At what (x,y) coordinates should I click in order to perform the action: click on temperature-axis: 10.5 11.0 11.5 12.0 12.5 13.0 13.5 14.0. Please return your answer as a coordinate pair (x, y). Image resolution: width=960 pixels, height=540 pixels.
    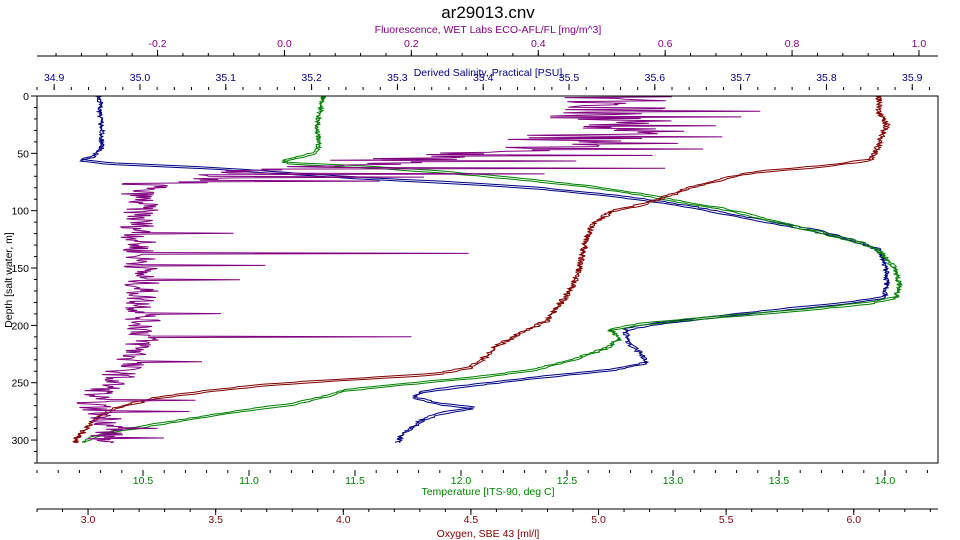
    Looking at the image, I should click on (482, 478).